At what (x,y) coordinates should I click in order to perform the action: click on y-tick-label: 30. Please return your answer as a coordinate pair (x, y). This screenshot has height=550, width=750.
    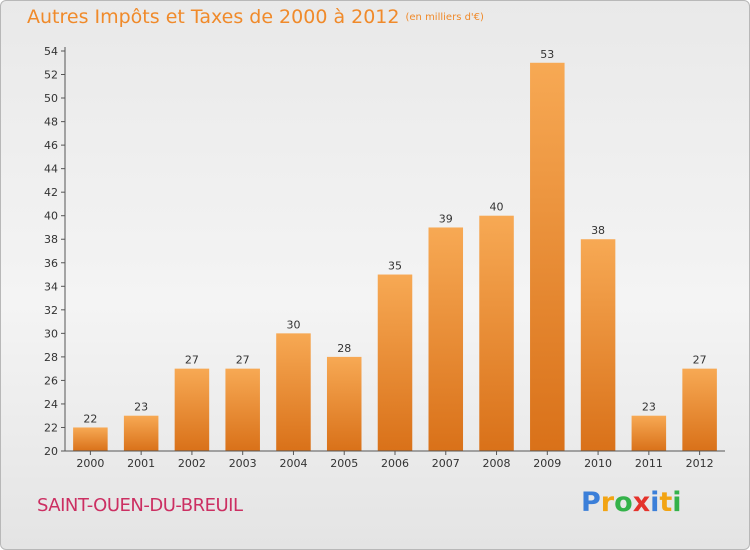
    Looking at the image, I should click on (51, 333).